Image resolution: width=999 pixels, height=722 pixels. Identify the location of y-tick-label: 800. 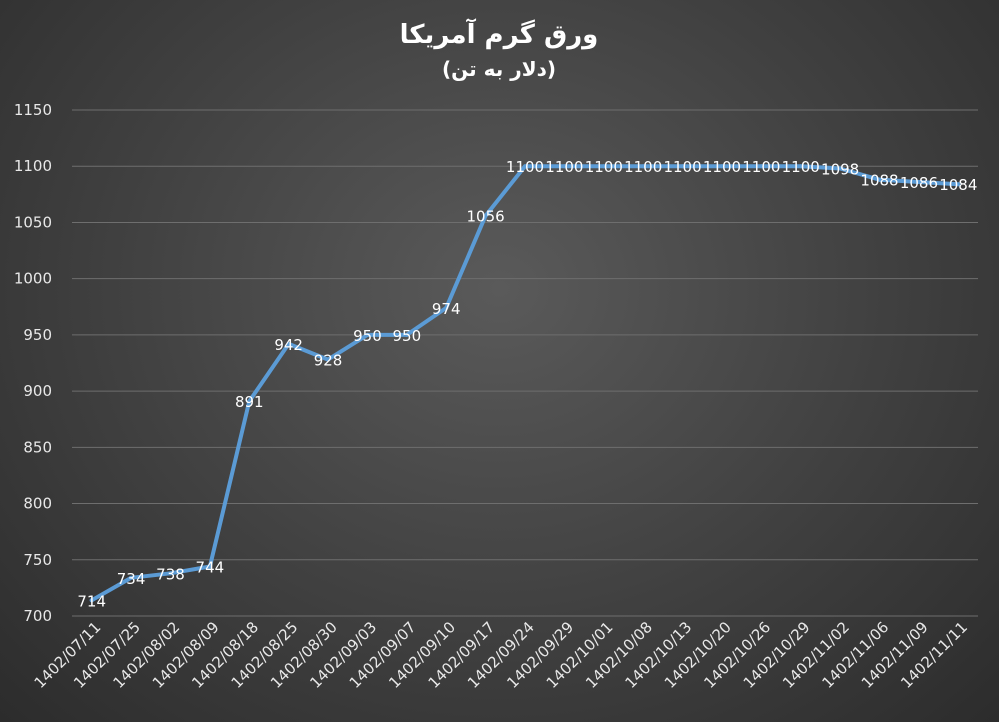
(37, 504).